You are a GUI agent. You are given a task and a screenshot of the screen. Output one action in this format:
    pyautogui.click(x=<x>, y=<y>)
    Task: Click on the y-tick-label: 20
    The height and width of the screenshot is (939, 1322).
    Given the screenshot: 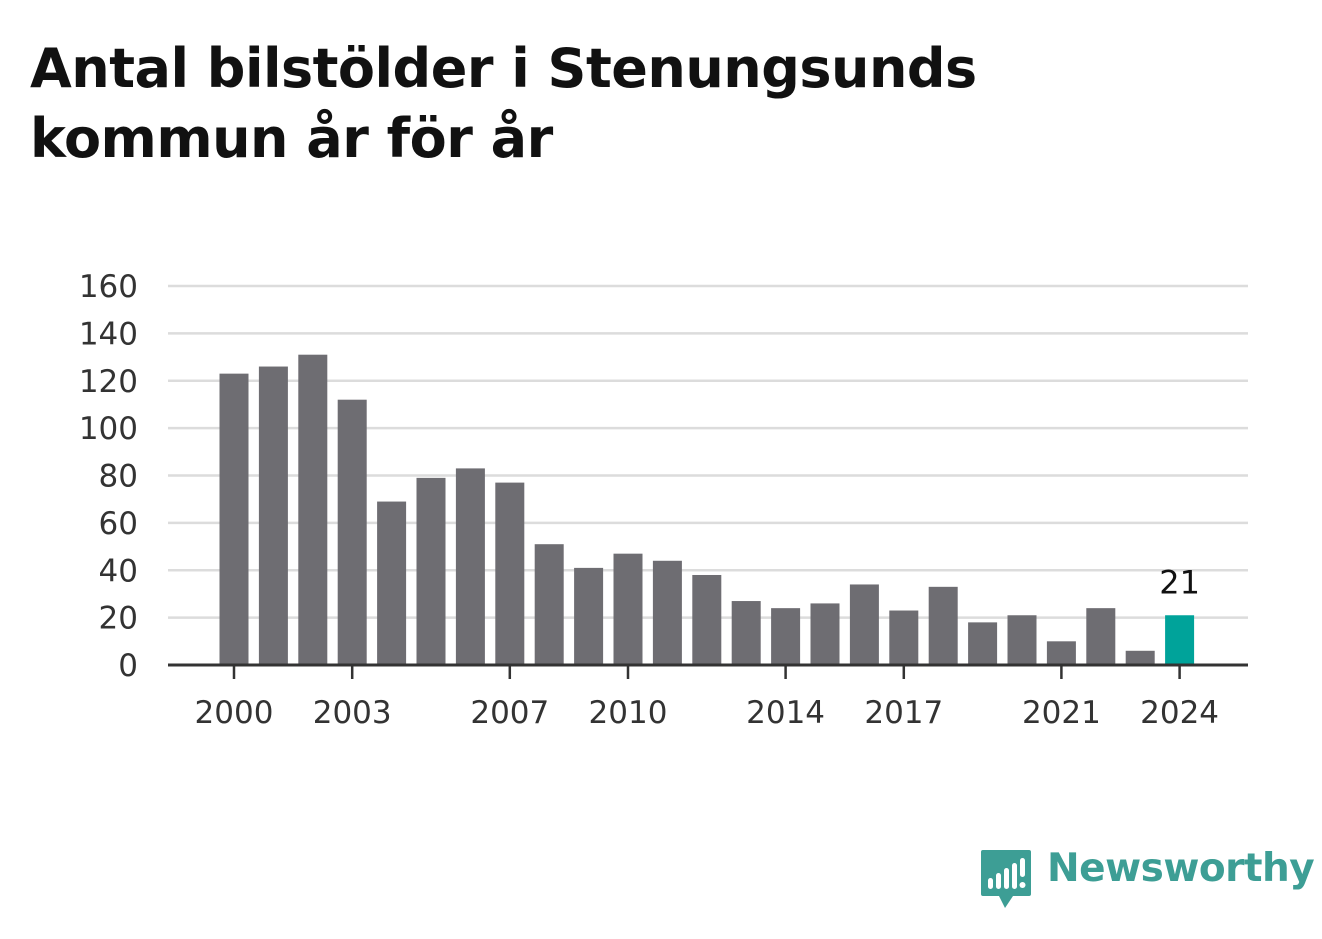 What is the action you would take?
    pyautogui.click(x=118, y=619)
    